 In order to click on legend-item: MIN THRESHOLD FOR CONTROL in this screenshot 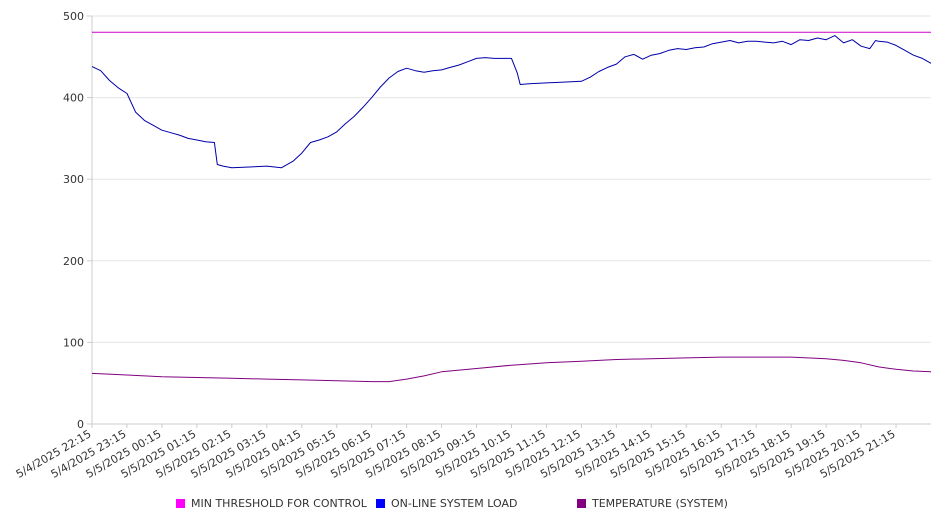, I will do `click(271, 503)`.